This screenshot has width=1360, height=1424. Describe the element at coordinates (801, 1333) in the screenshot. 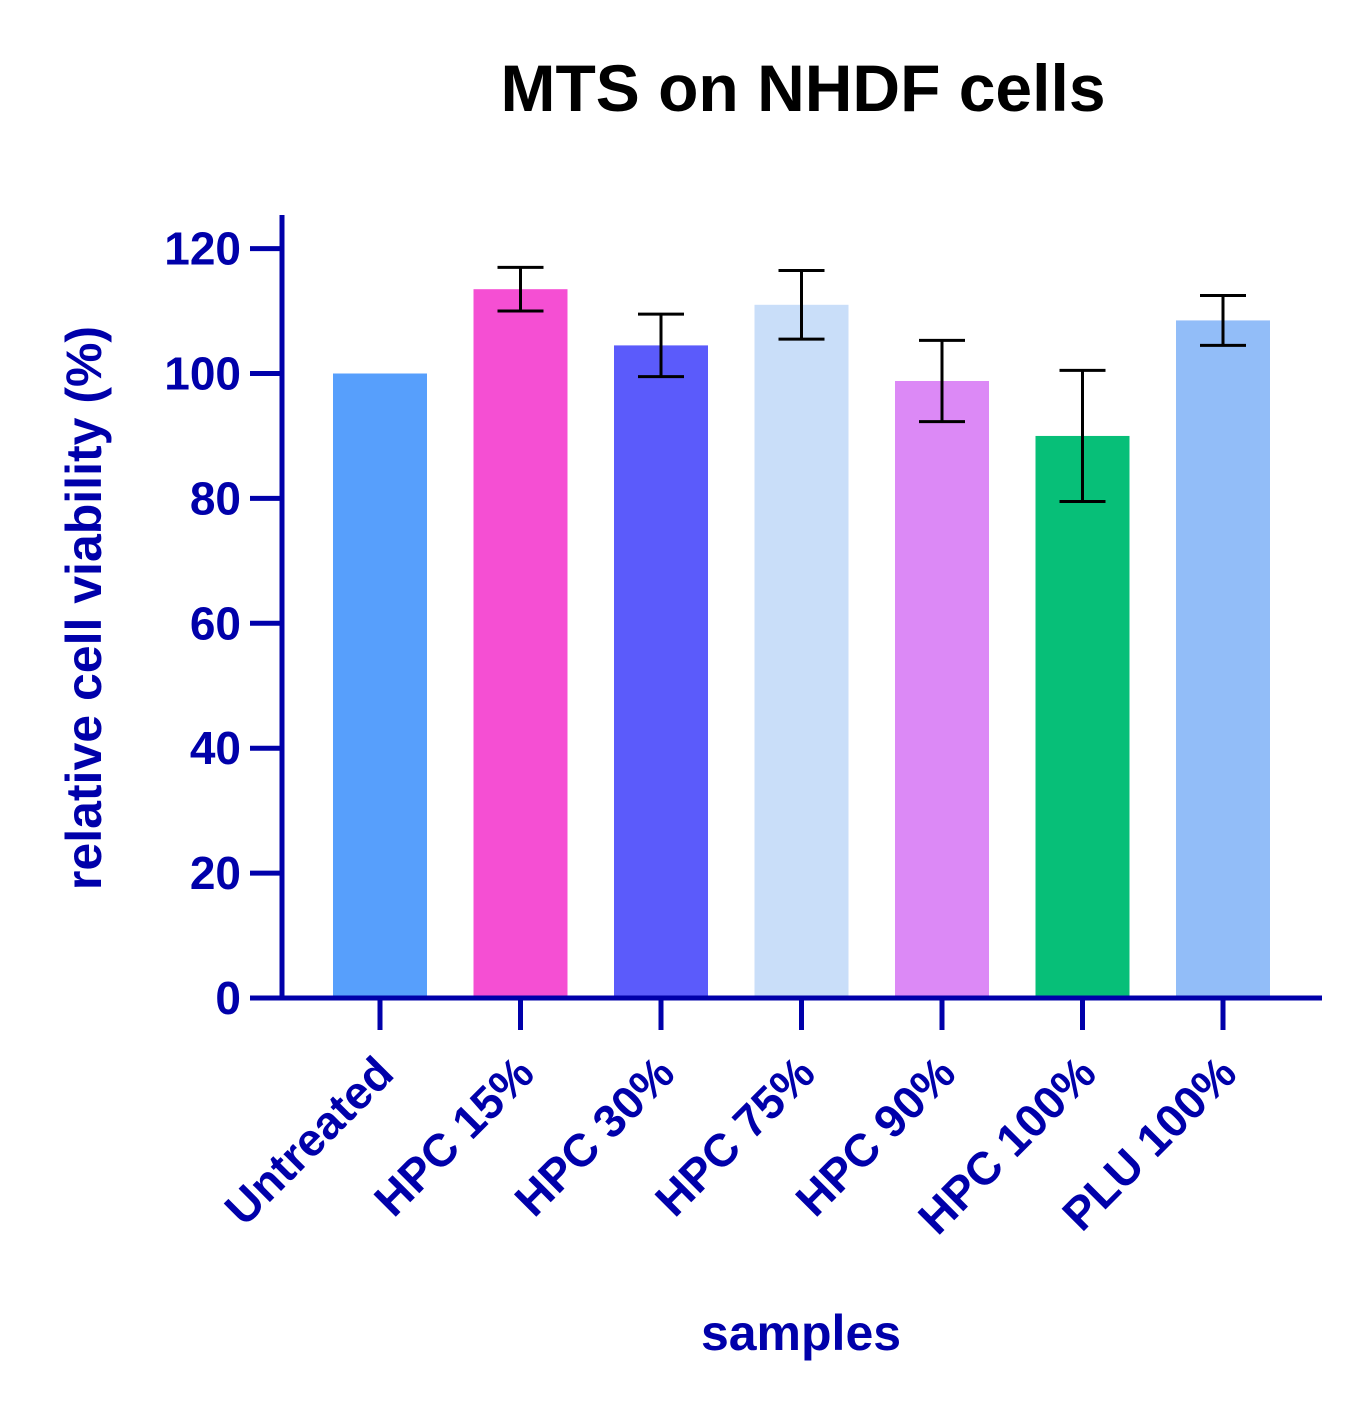

I see `x-axis-label: samples` at that location.